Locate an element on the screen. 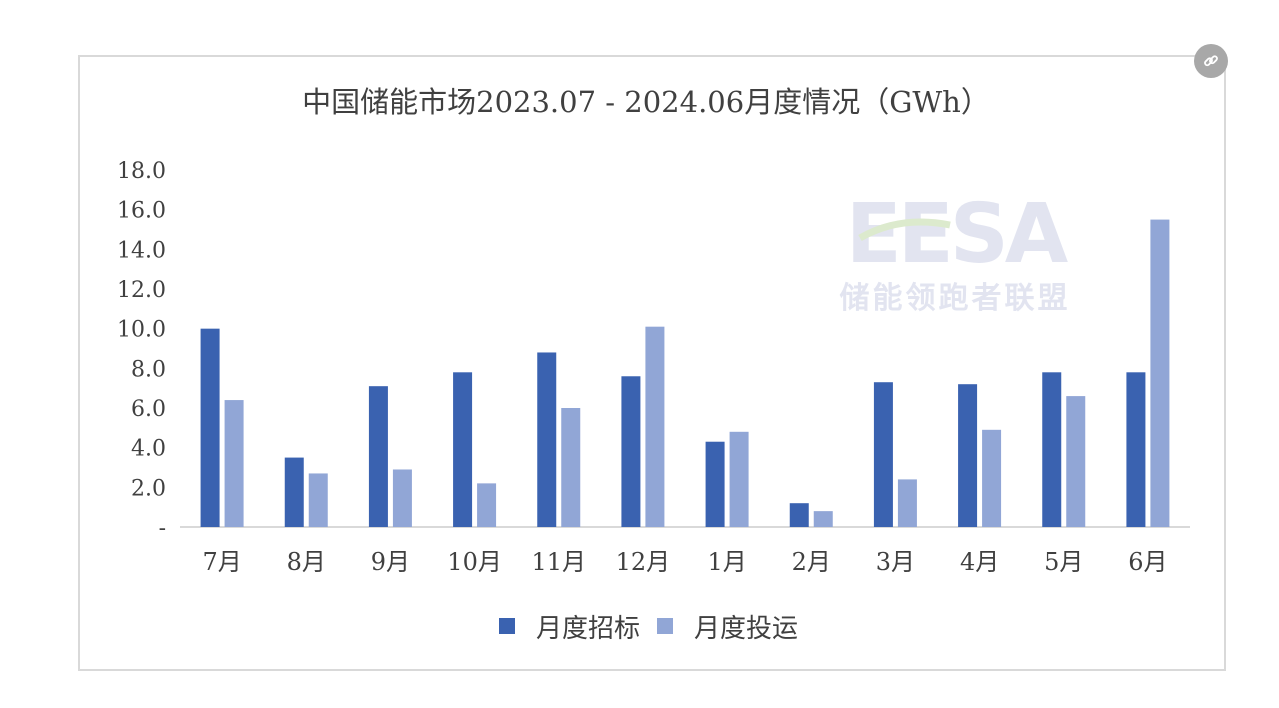 The width and height of the screenshot is (1279, 708). x-tick-label: 1月 is located at coordinates (726, 562).